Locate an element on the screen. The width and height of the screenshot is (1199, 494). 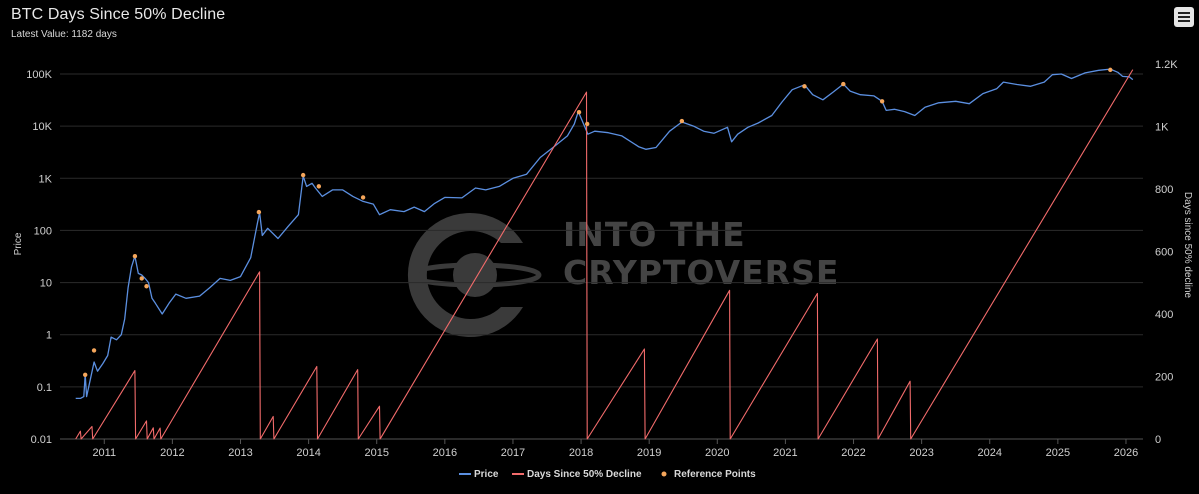
x-tick-label: 2023 is located at coordinates (921, 453).